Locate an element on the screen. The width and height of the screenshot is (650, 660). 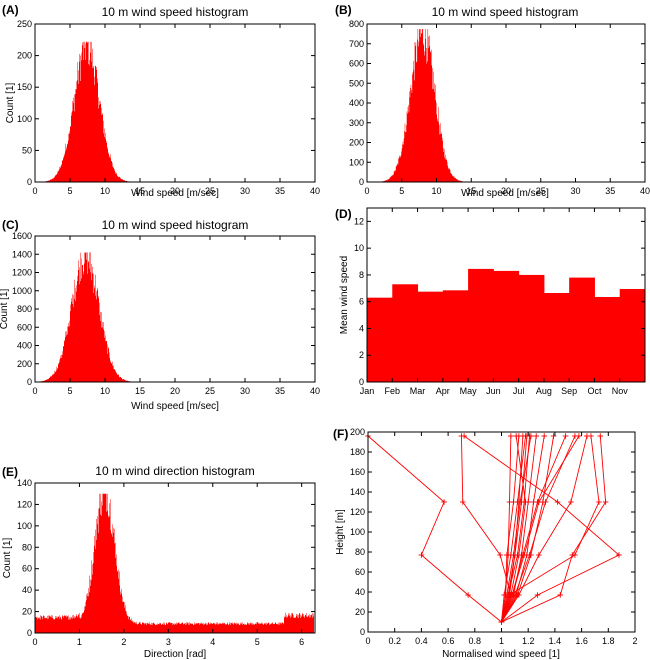
panel-a-xtick-label: 15 is located at coordinates (140, 191).